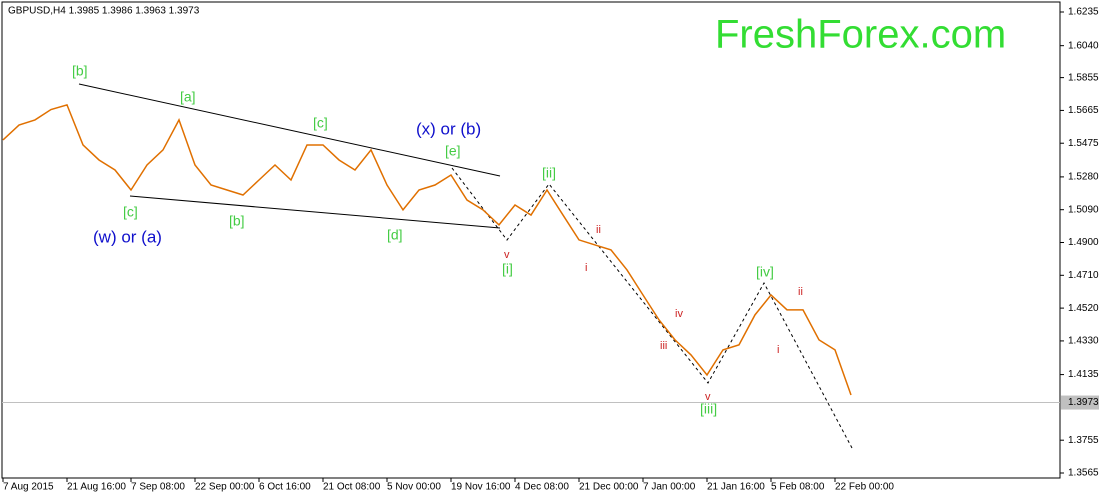  I want to click on y-tick-label: 1.3755, so click(1083, 440).